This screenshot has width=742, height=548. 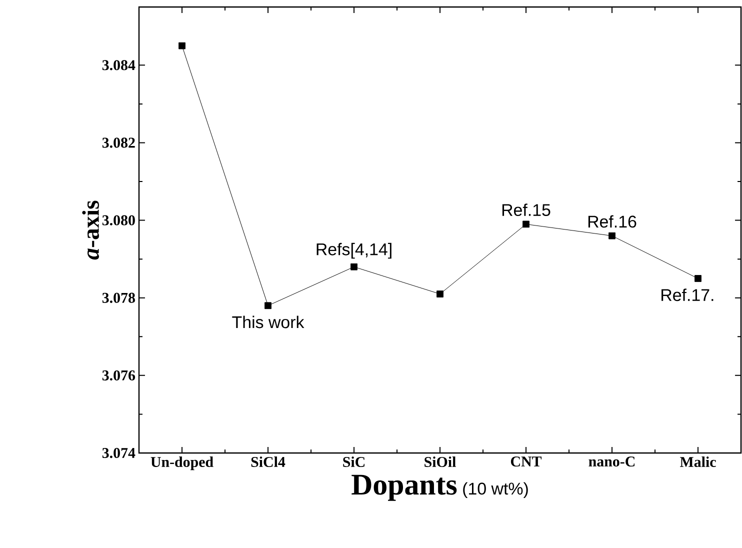 I want to click on y-tick-label: 3.076, so click(x=119, y=375).